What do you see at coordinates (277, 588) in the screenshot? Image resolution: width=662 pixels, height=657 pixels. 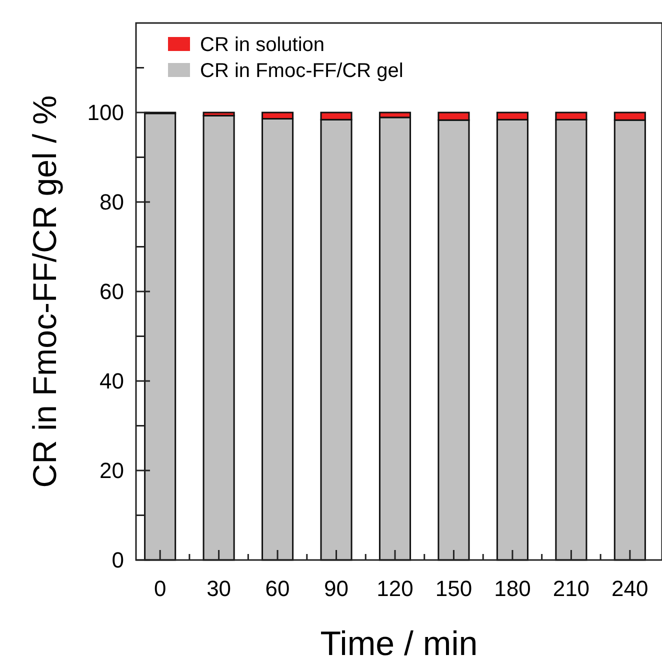 I see `x-tick-label: 60` at bounding box center [277, 588].